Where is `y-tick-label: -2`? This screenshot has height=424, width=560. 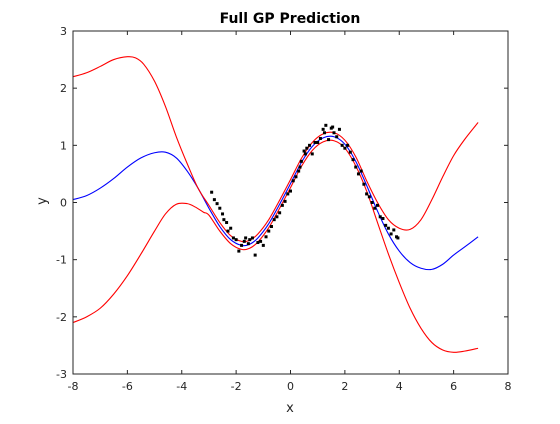
y-tick-label: -2 is located at coordinates (61, 317).